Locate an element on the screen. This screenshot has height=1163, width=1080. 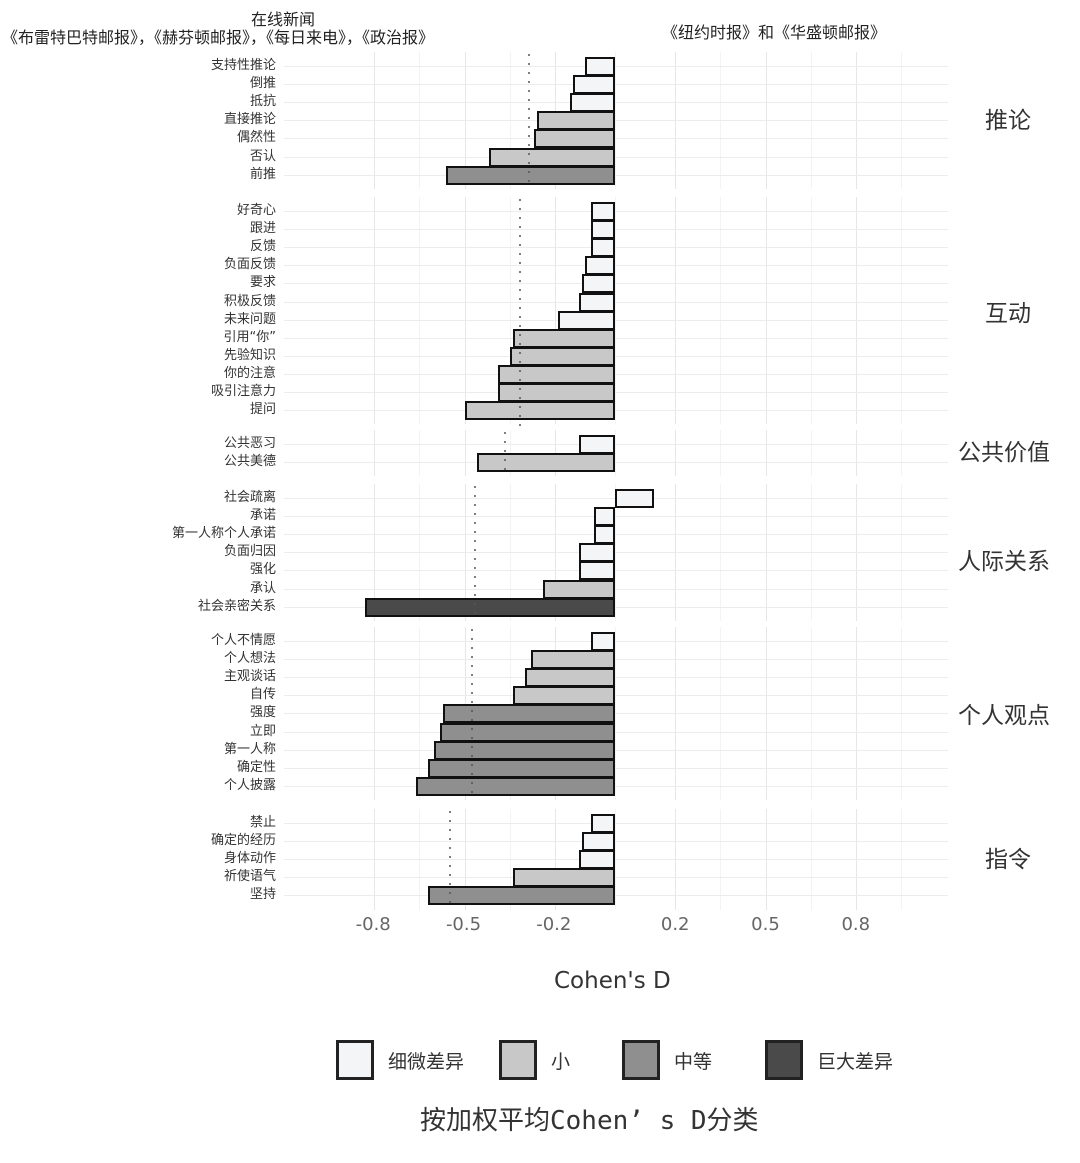
category-label: 身体动作 is located at coordinates (249, 859).